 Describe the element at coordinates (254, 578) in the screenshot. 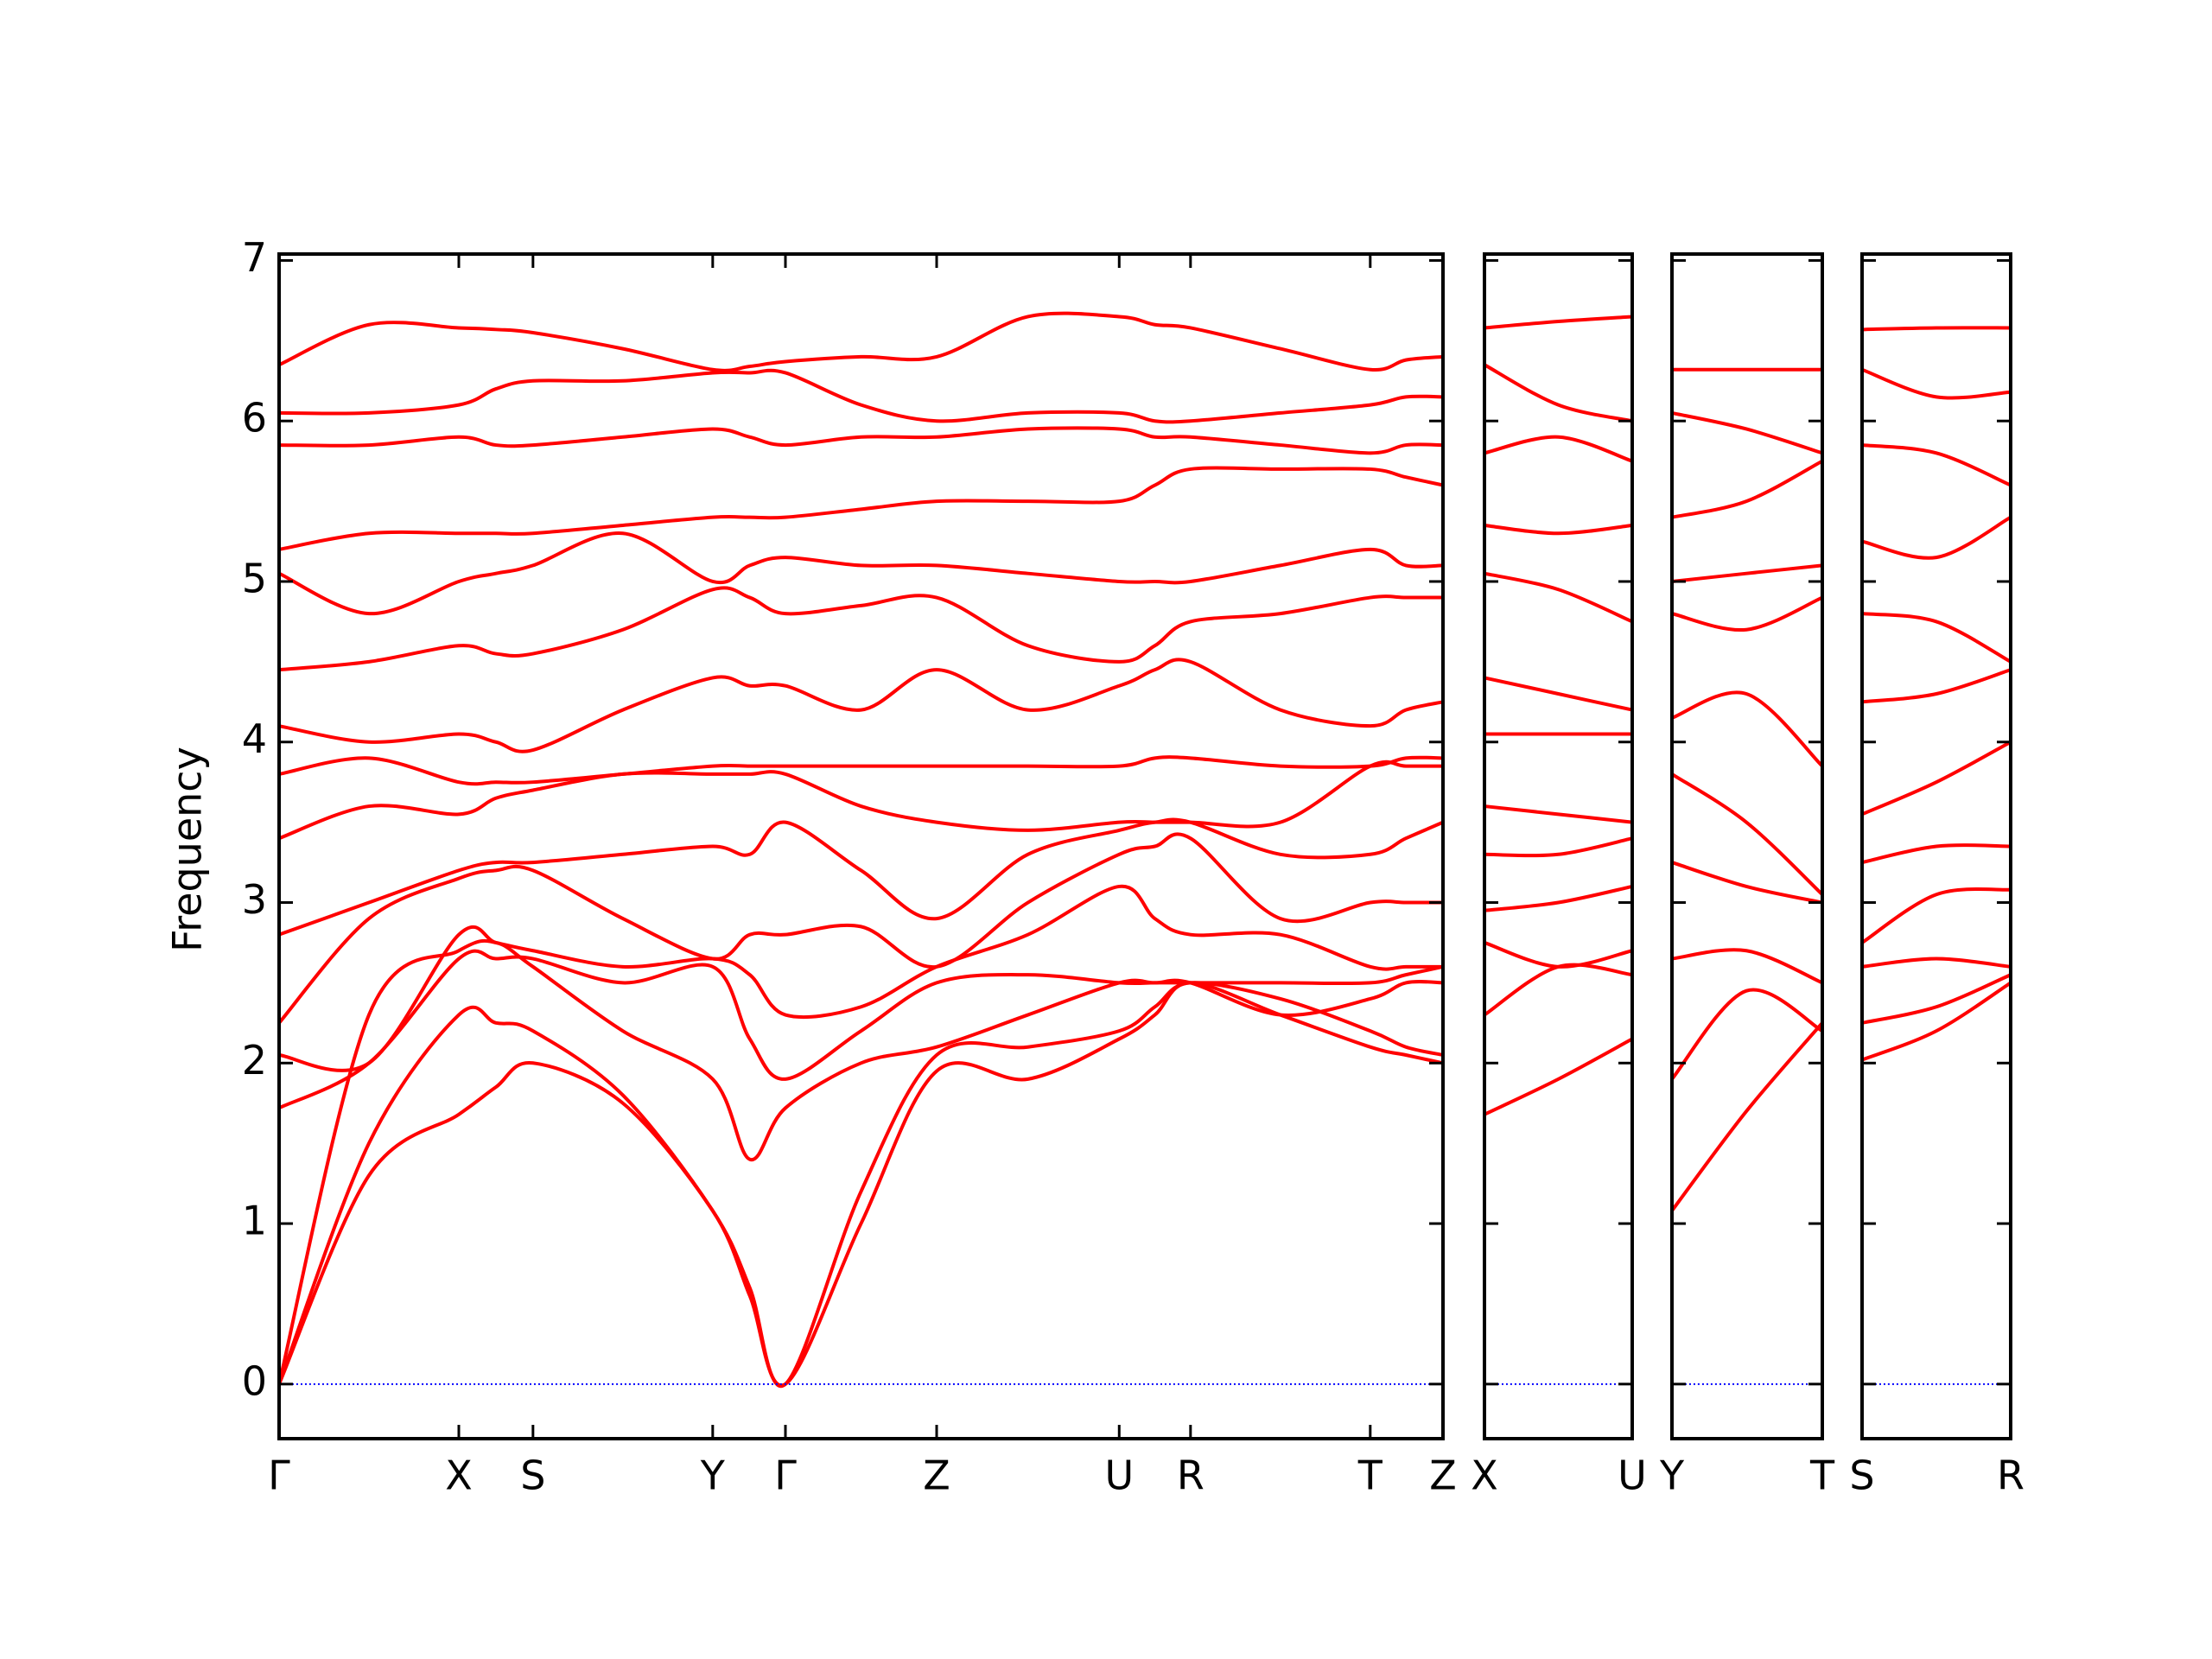

I see `y-tick-label: 5` at that location.